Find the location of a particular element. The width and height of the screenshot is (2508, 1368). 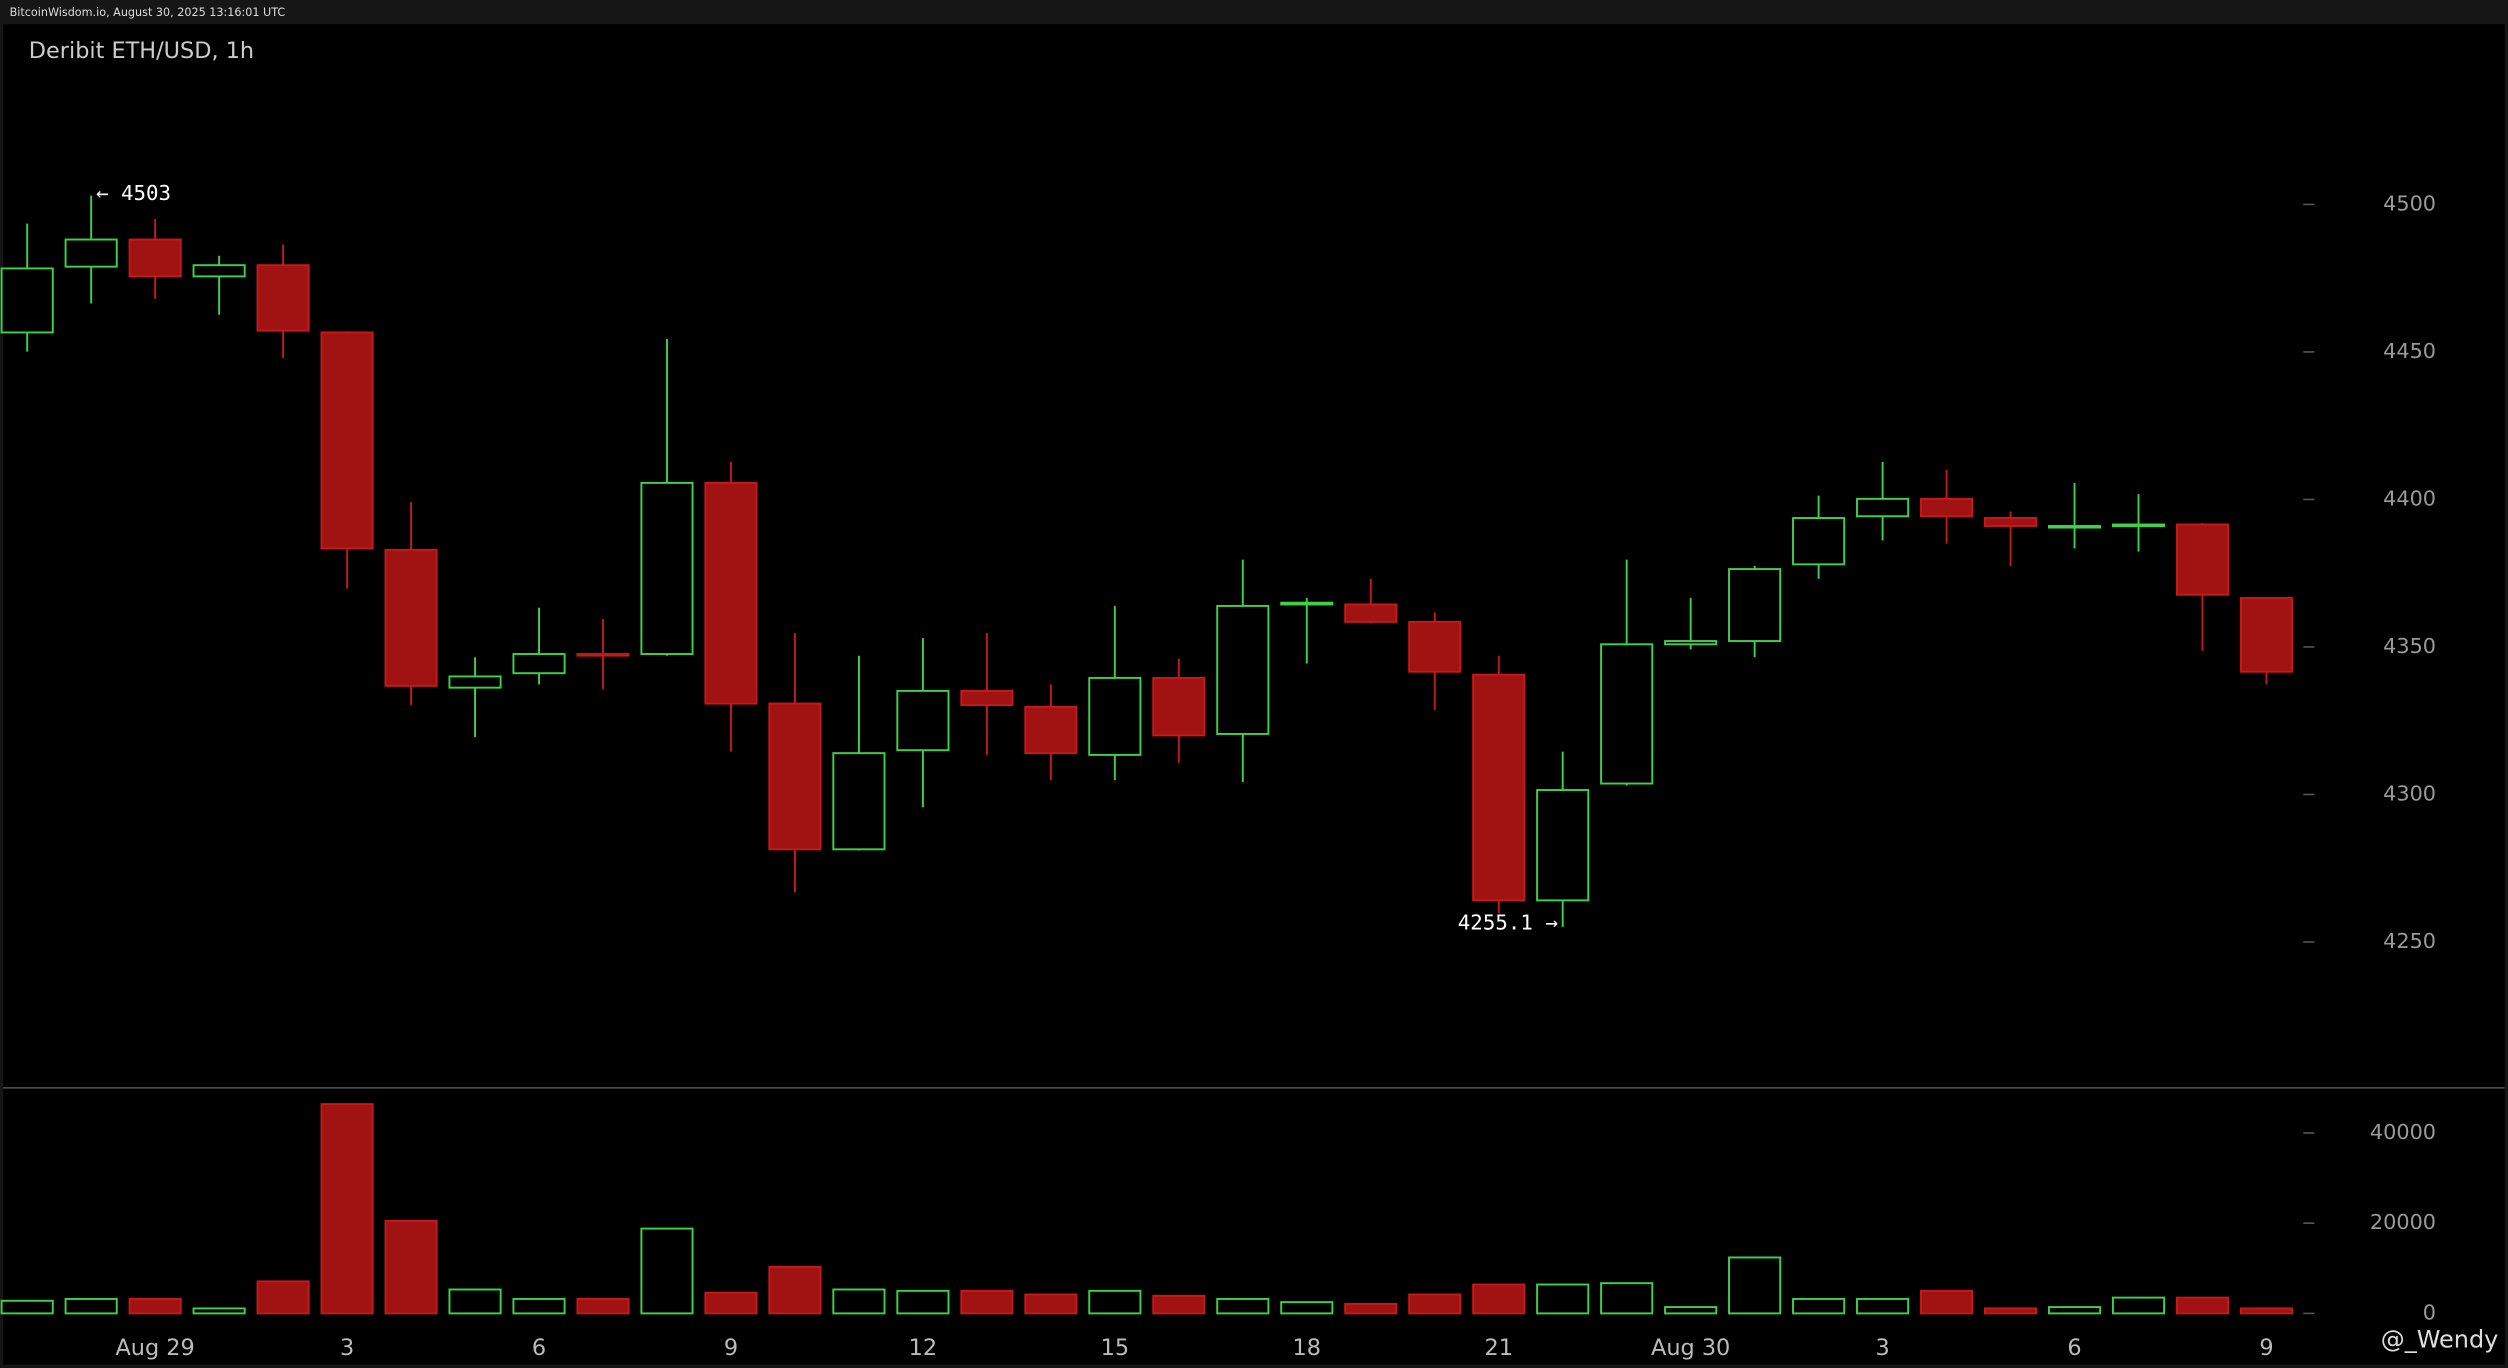

x-tick-label: 12 is located at coordinates (923, 1348).